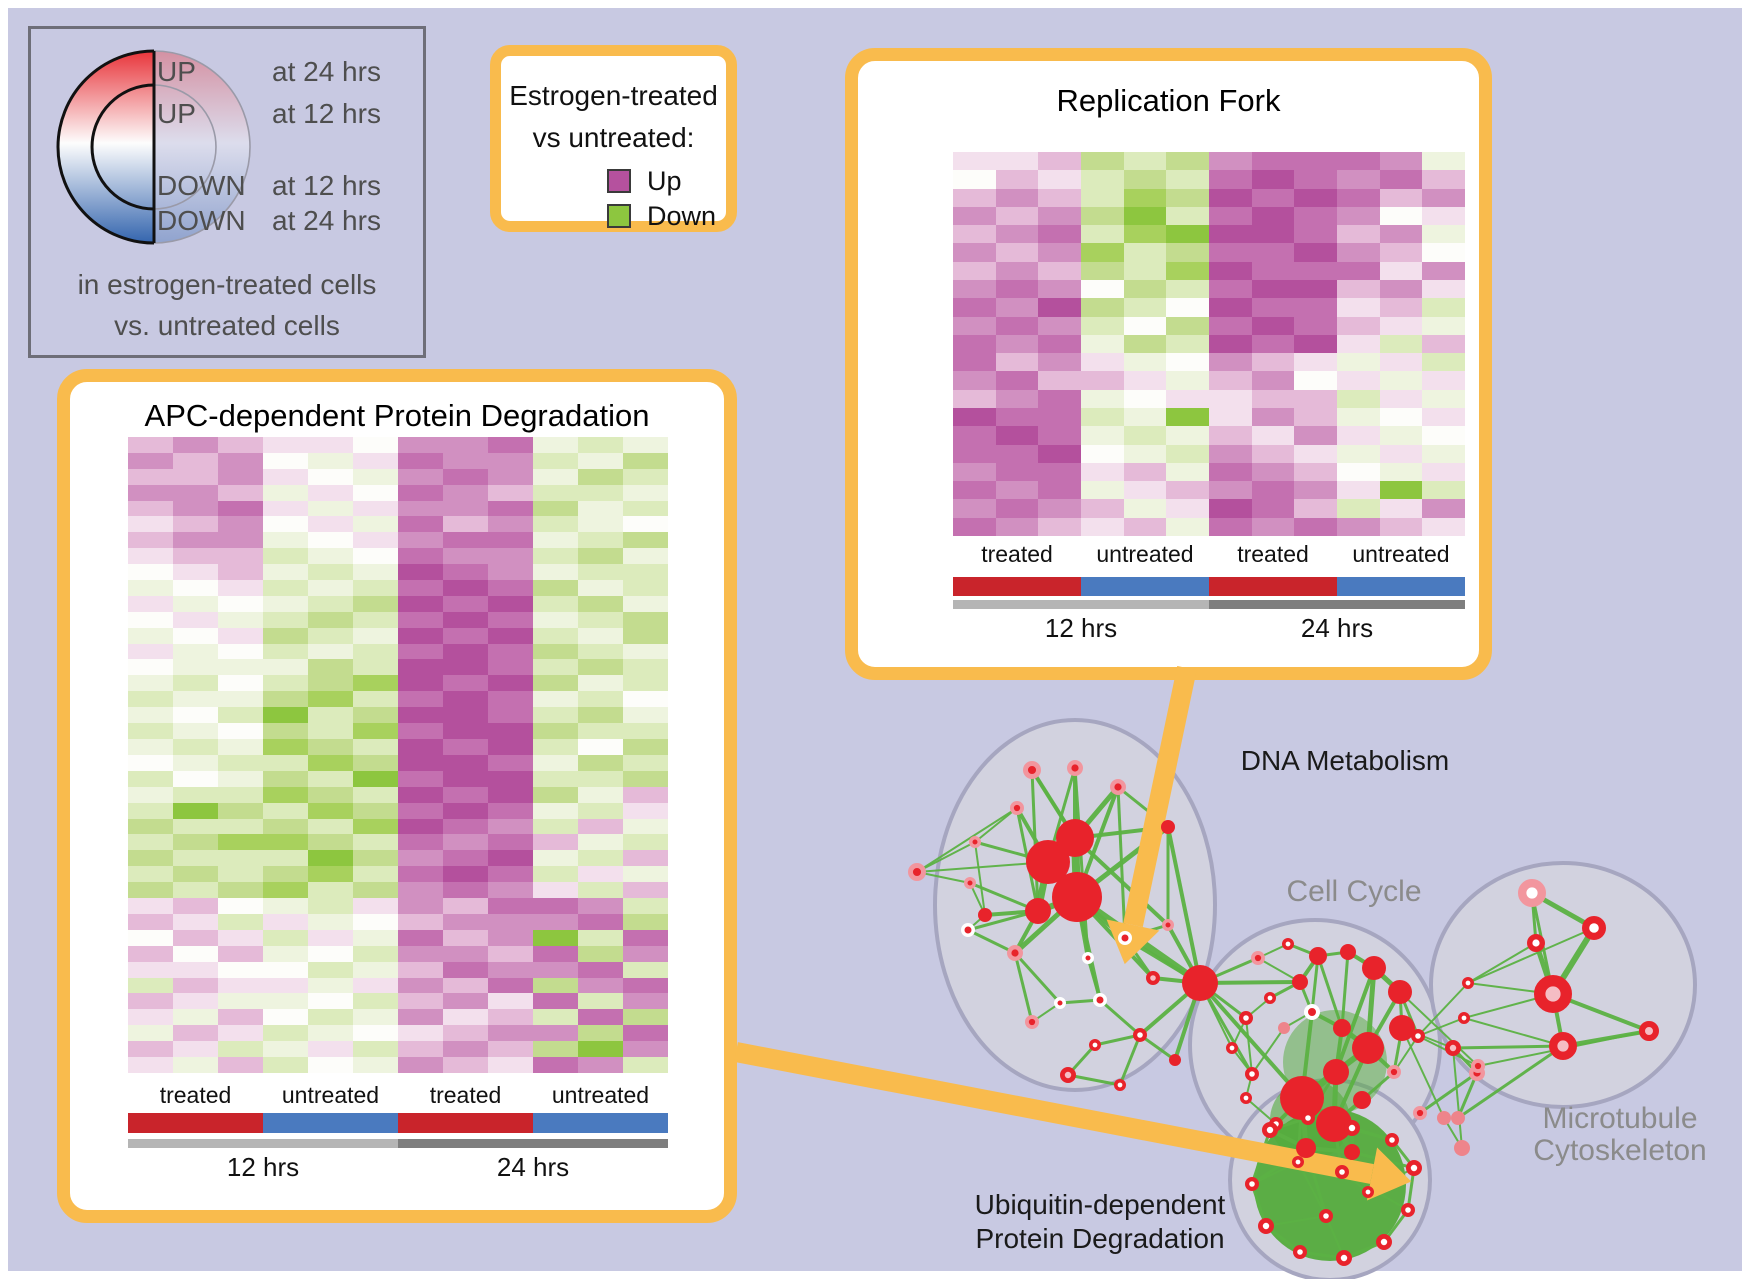 This screenshot has height=1279, width=1750. Describe the element at coordinates (1337, 628) in the screenshot. I see `time-label: 24 hrs` at that location.